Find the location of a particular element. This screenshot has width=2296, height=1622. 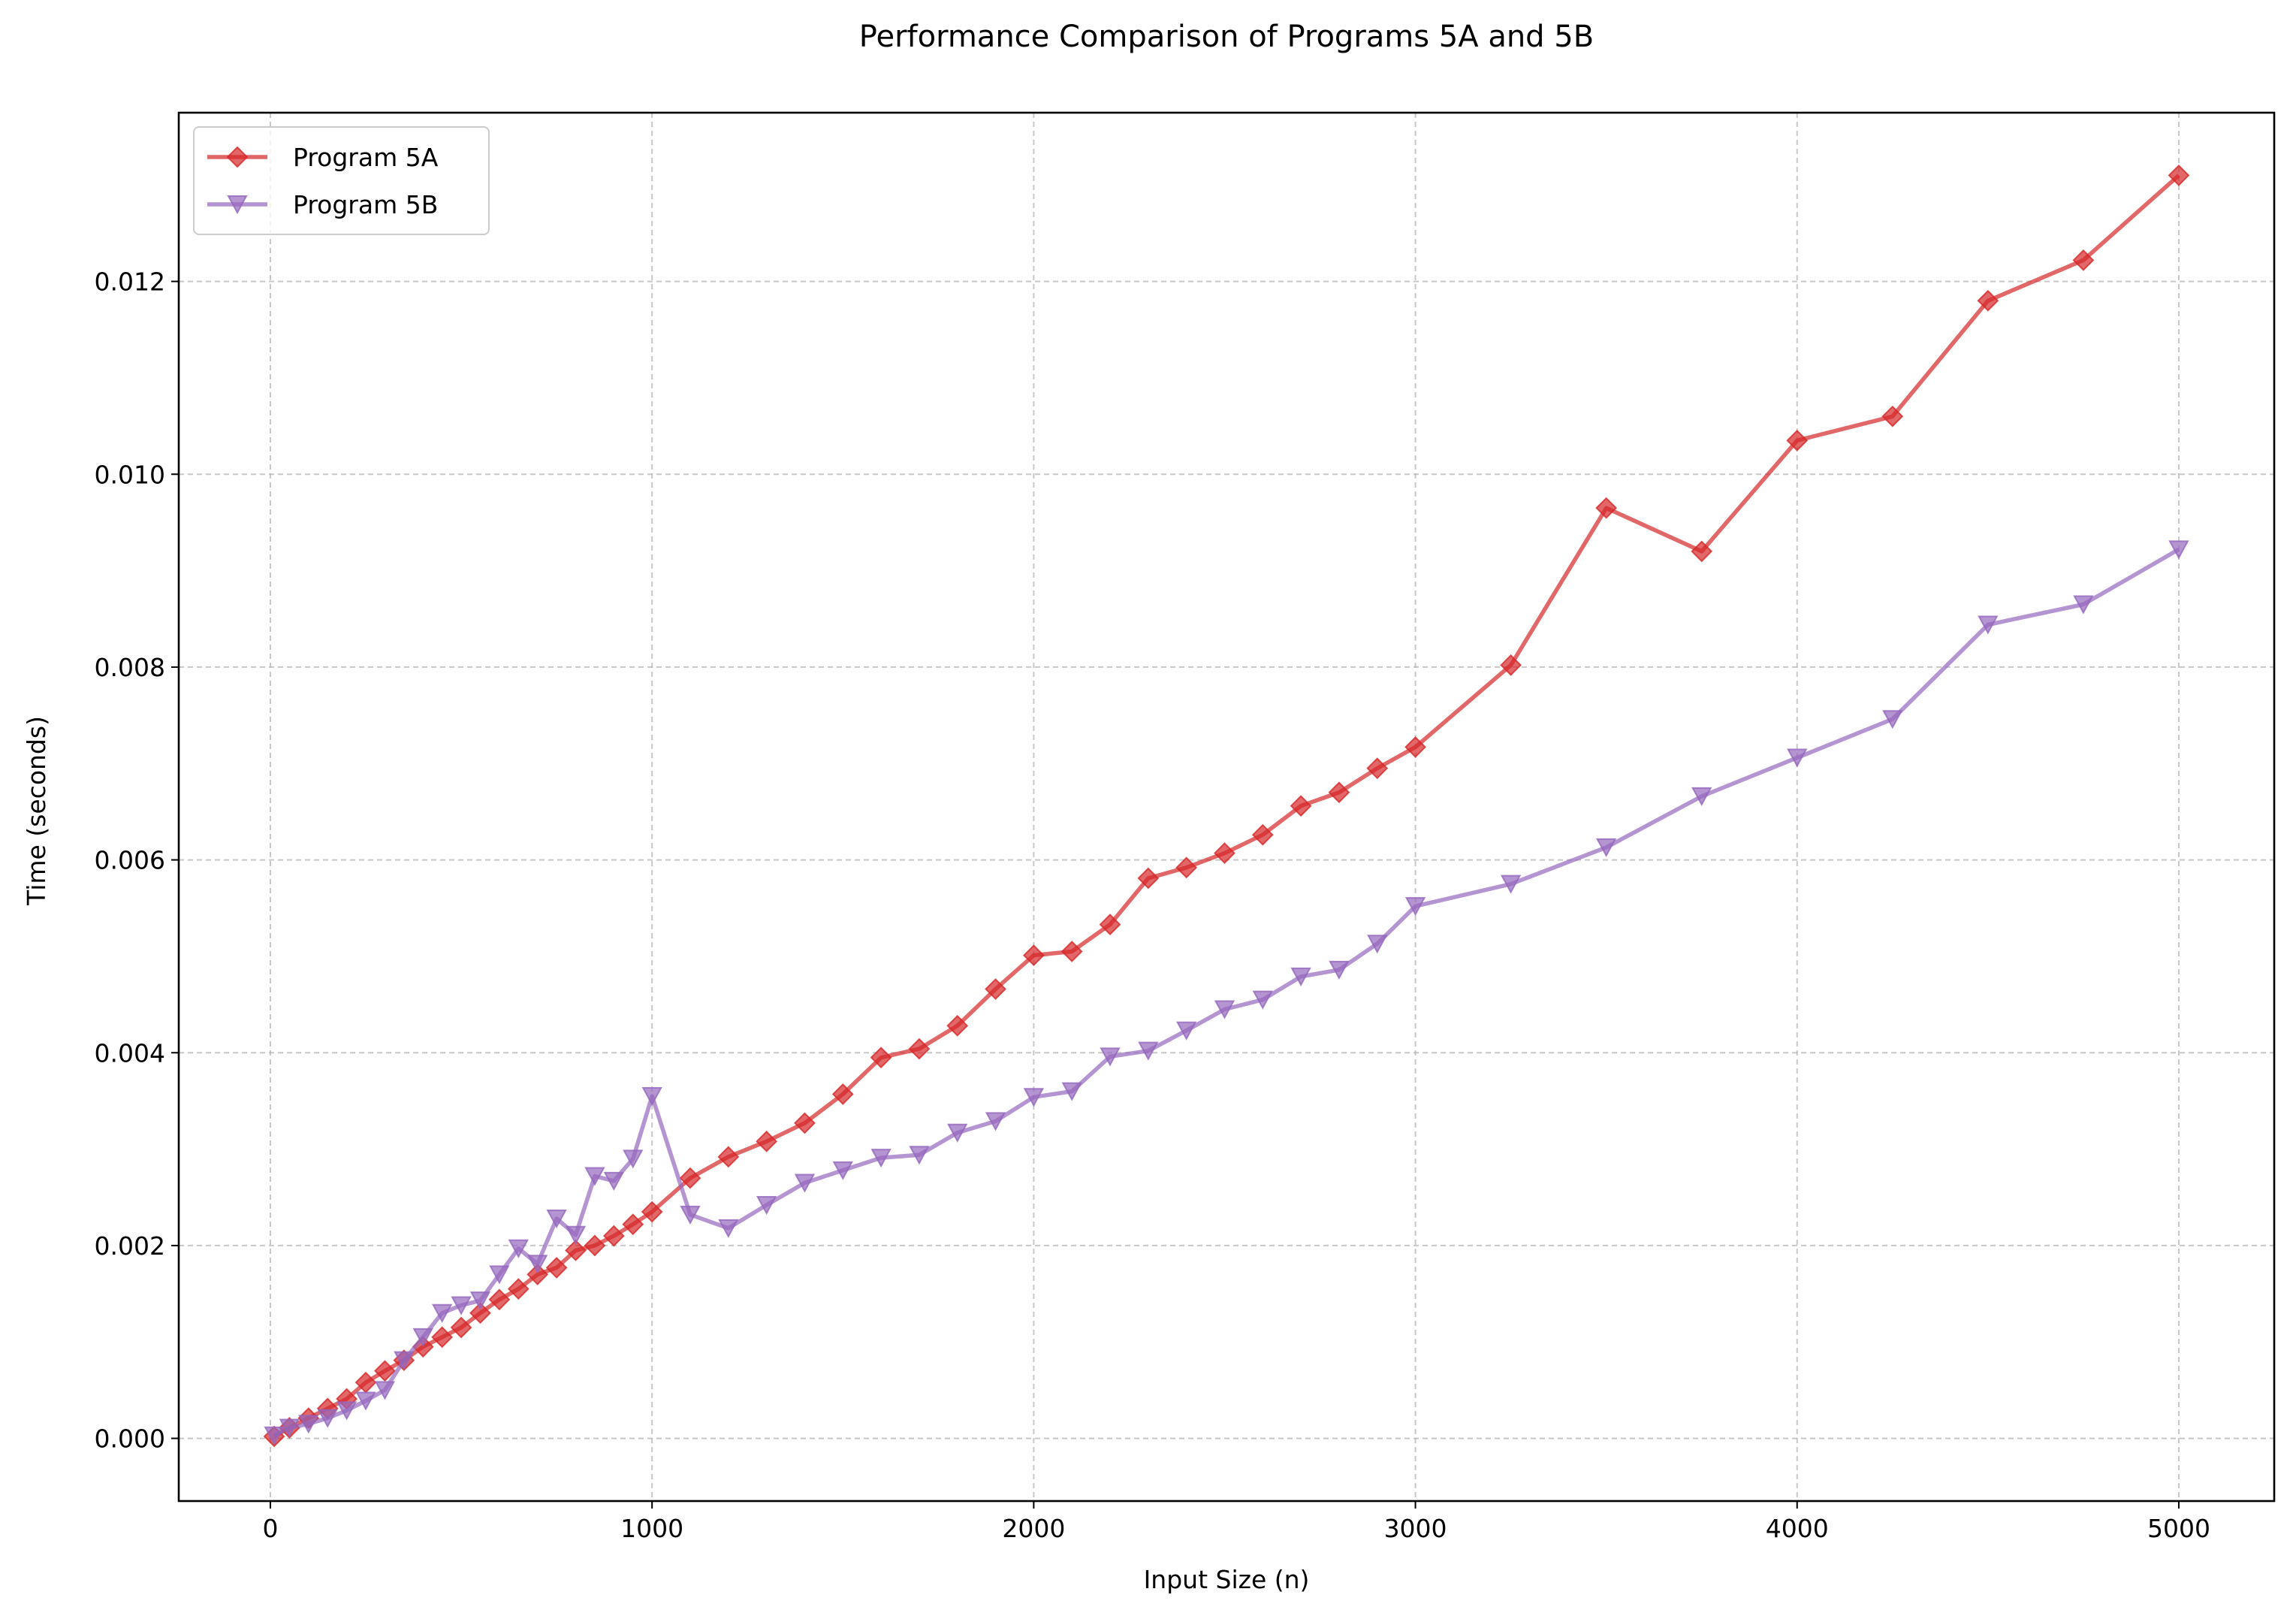

legend-marker-program-5b is located at coordinates (237, 205).